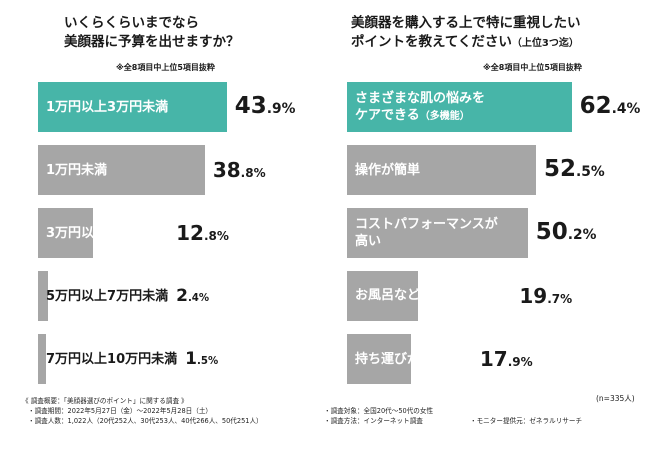  I want to click on bar-label-text: 7万円以上10万円未満, so click(112, 359).